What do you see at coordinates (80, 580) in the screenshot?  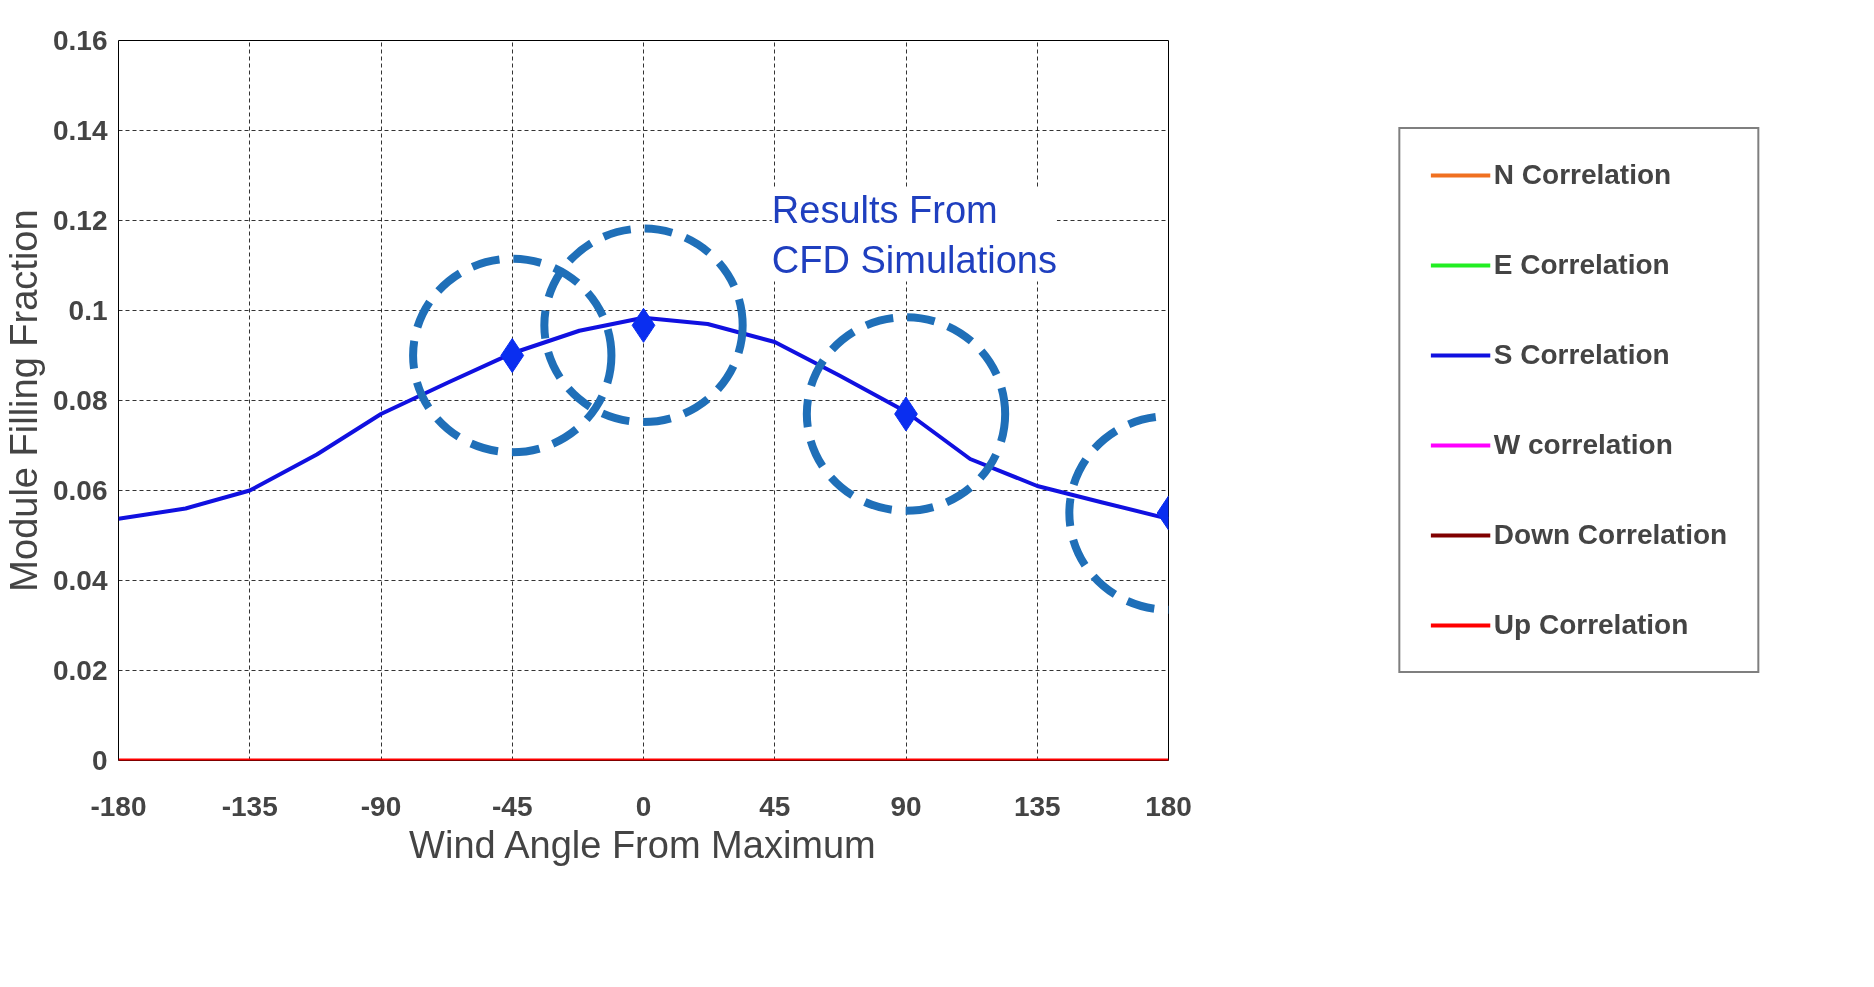 I see `y-tick-label: 0.04` at bounding box center [80, 580].